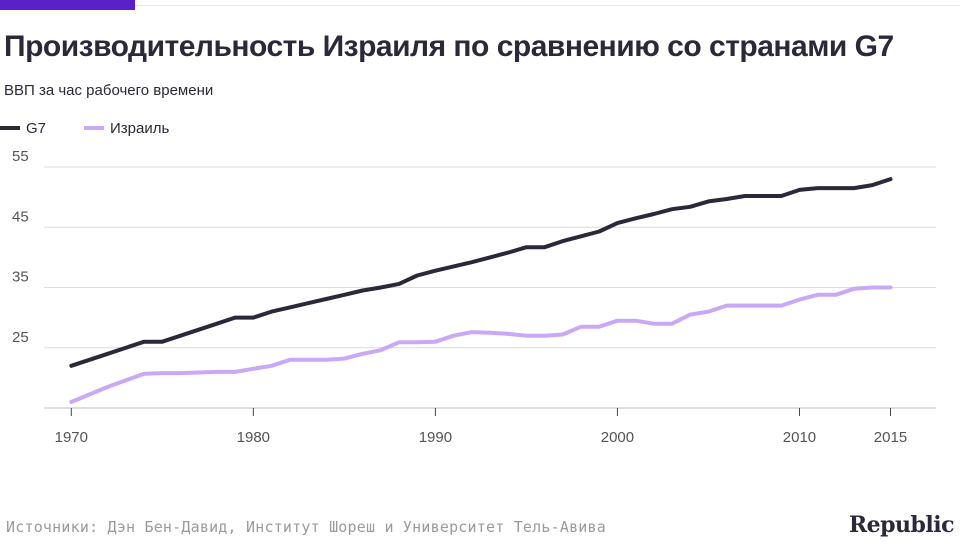  Describe the element at coordinates (799, 437) in the screenshot. I see `x-tick-label: 2010` at that location.